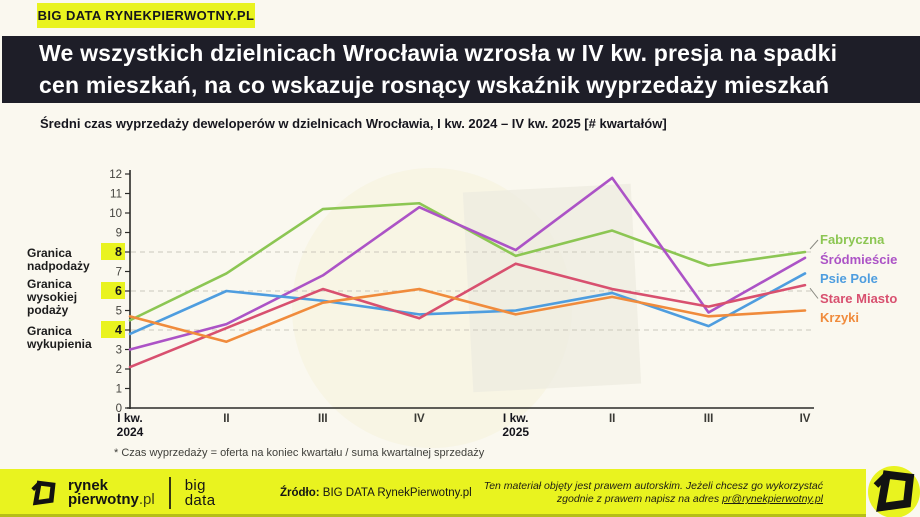 This screenshot has height=517, width=920. Describe the element at coordinates (118, 252) in the screenshot. I see `y-tick-label: 8` at that location.